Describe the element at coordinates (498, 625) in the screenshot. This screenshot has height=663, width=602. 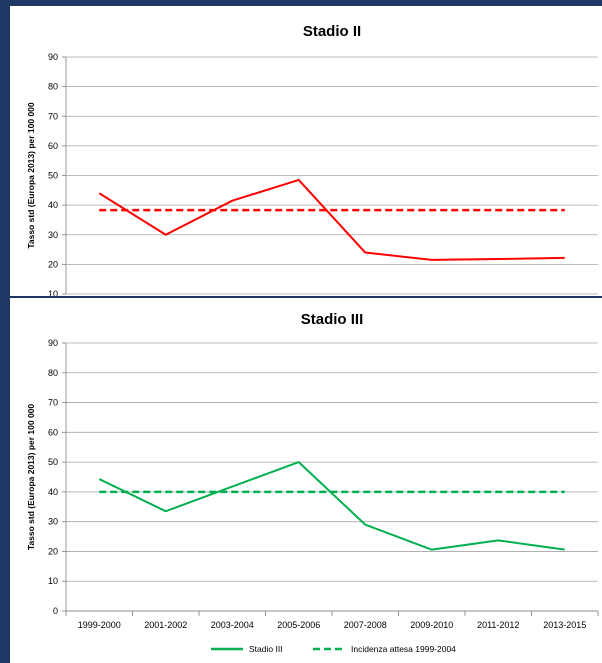
I see `x-tick-label: 2011-2012` at that location.